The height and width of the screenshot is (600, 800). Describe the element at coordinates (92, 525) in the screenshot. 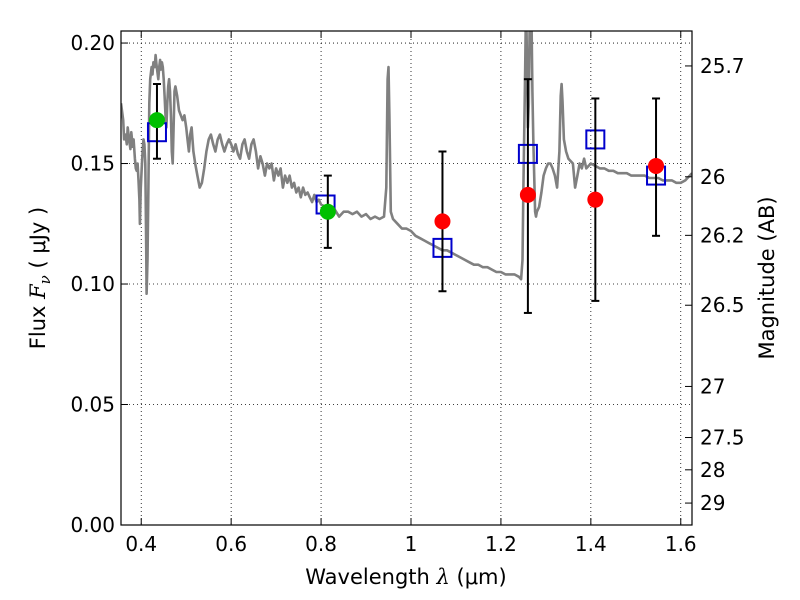

I see `y-tick-label: 0.00` at that location.